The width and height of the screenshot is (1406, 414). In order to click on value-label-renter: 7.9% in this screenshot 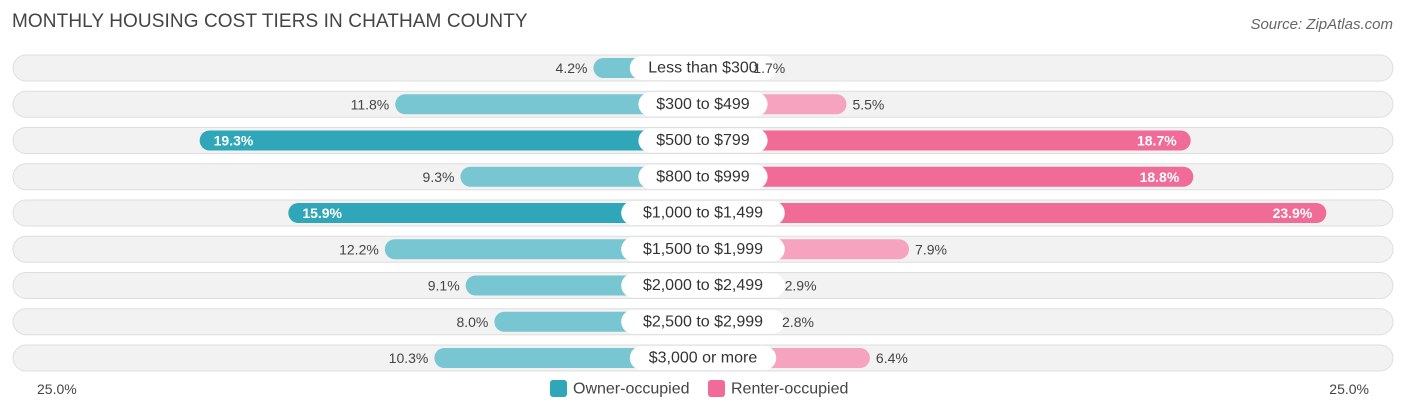, I will do `click(931, 249)`.